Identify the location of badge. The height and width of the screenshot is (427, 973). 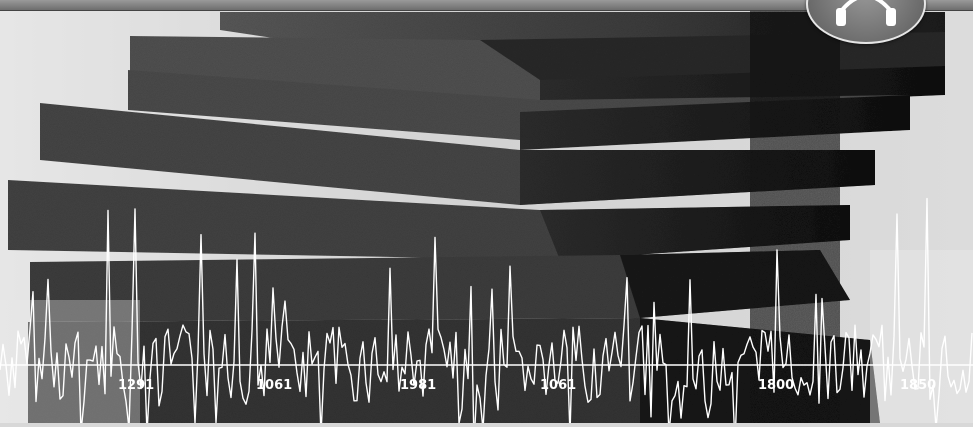
(866, 22).